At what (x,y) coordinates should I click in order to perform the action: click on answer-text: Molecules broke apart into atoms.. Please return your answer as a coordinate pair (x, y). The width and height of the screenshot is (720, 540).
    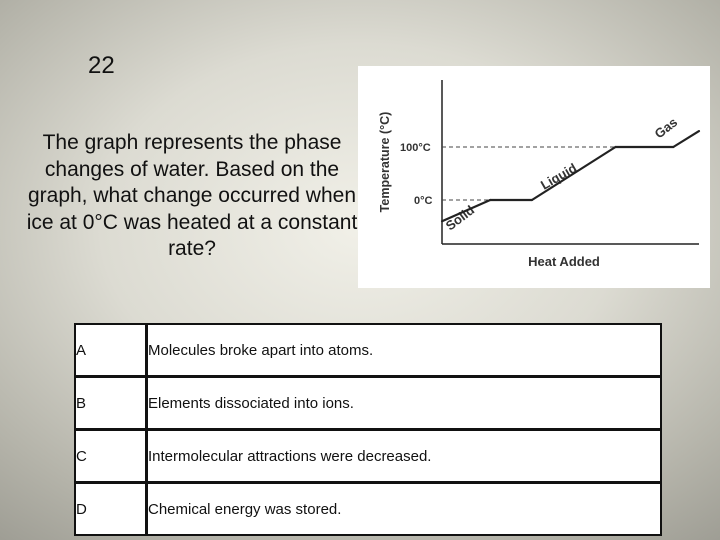
    Looking at the image, I should click on (404, 351).